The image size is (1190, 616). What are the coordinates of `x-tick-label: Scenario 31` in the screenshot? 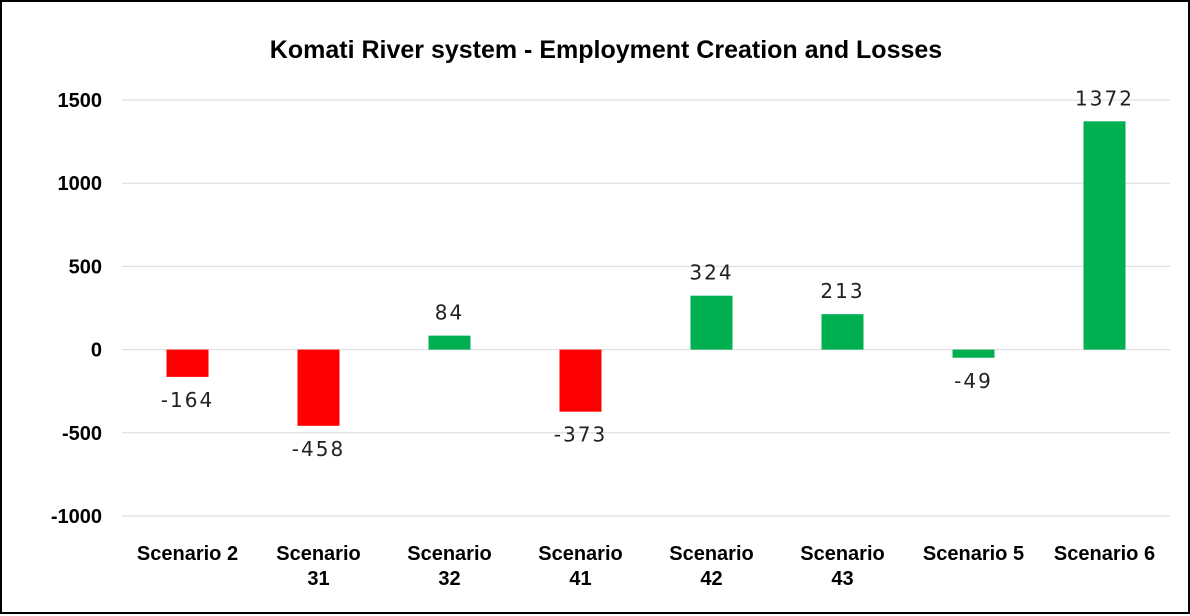 It's located at (318, 566).